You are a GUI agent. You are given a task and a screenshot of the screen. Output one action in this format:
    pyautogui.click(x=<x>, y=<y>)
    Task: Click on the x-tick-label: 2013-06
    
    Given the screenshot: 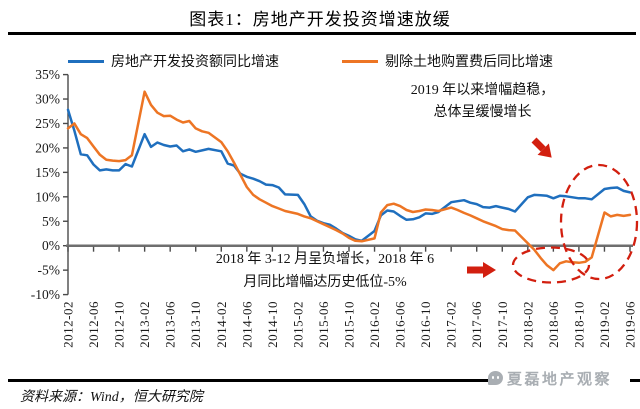 What is the action you would take?
    pyautogui.click(x=170, y=324)
    